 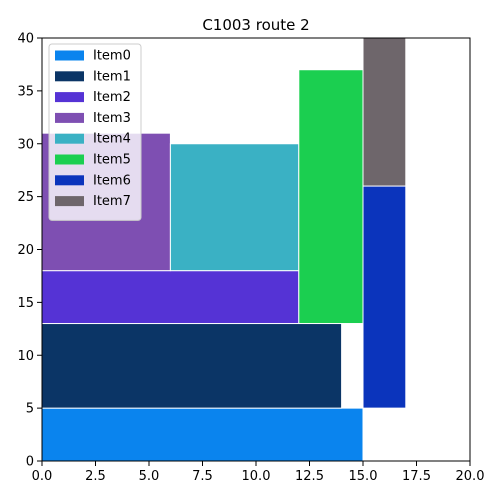 What do you see at coordinates (170, 297) in the screenshot?
I see `bar-item2` at bounding box center [170, 297].